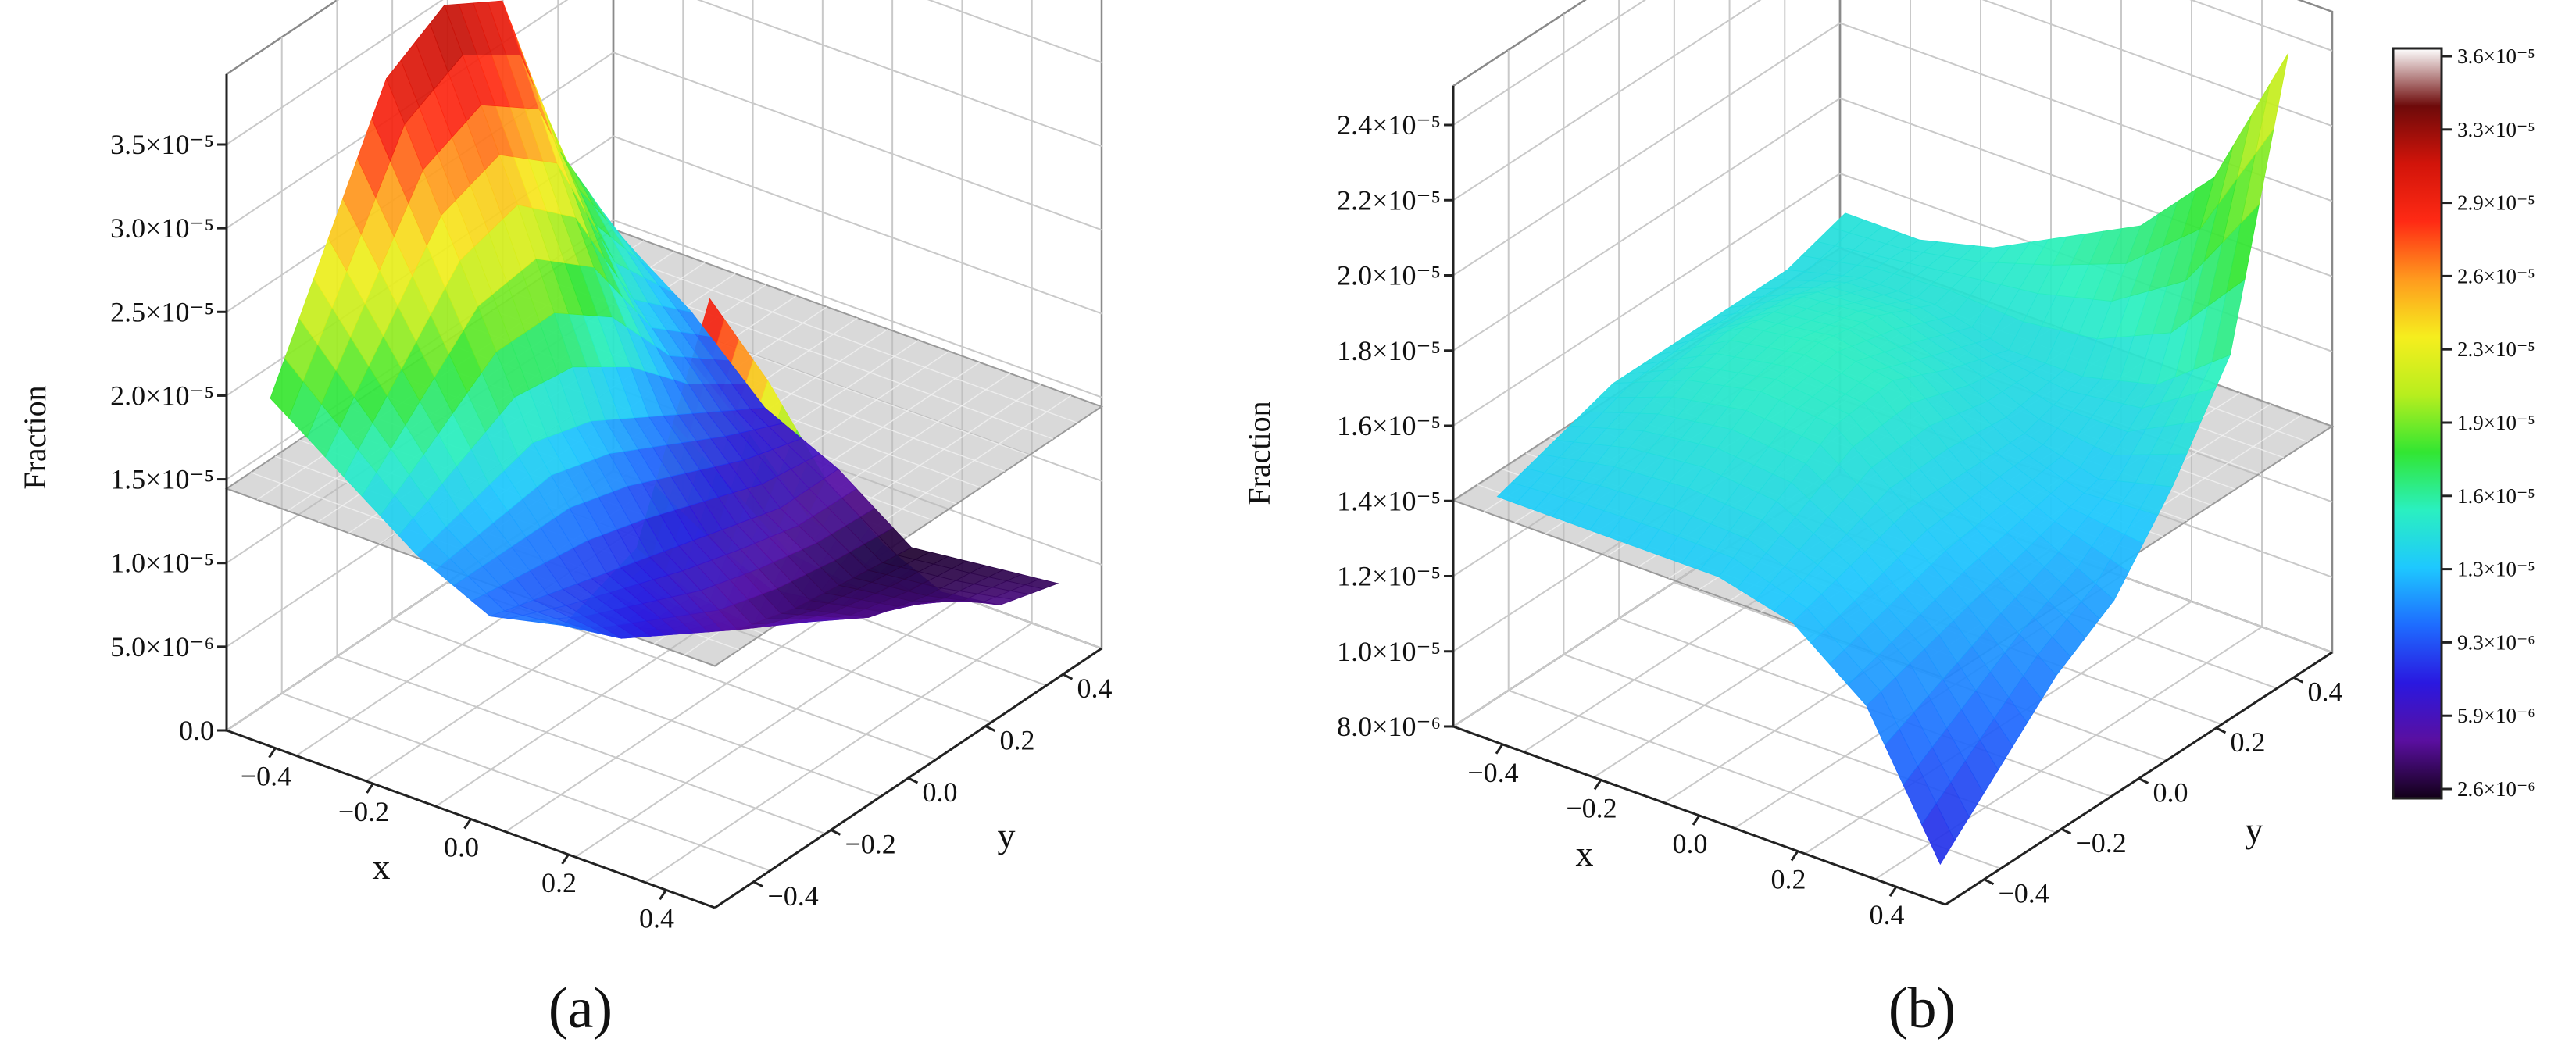 This screenshot has height=1046, width=2576. I want to click on colorbar-tick-label: 9.3×10⁻⁶, so click(2496, 642).